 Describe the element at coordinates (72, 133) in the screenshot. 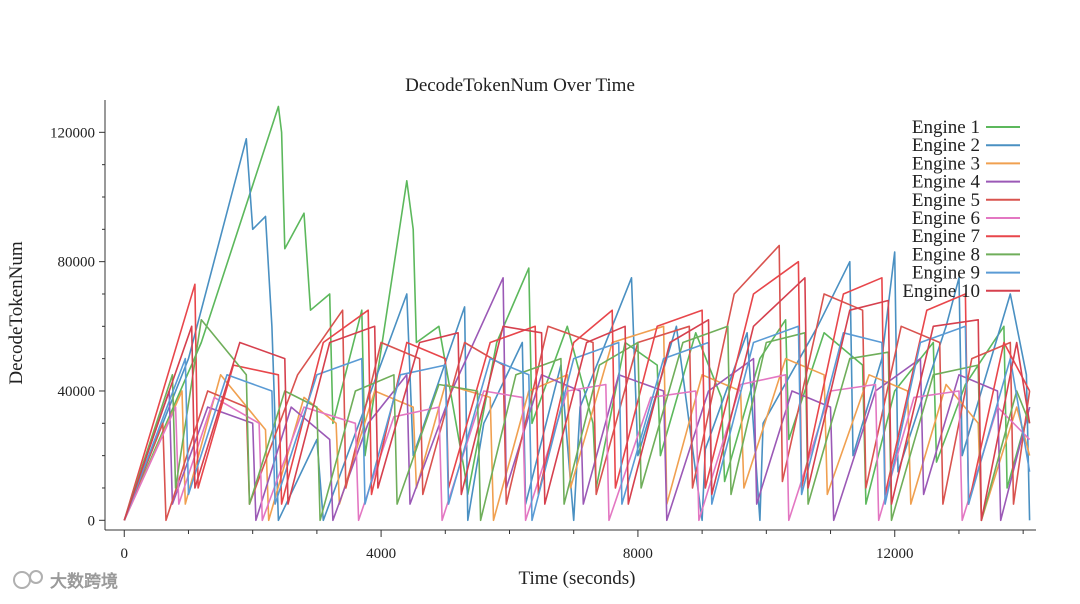

I see `y-tick-label: 120000` at that location.